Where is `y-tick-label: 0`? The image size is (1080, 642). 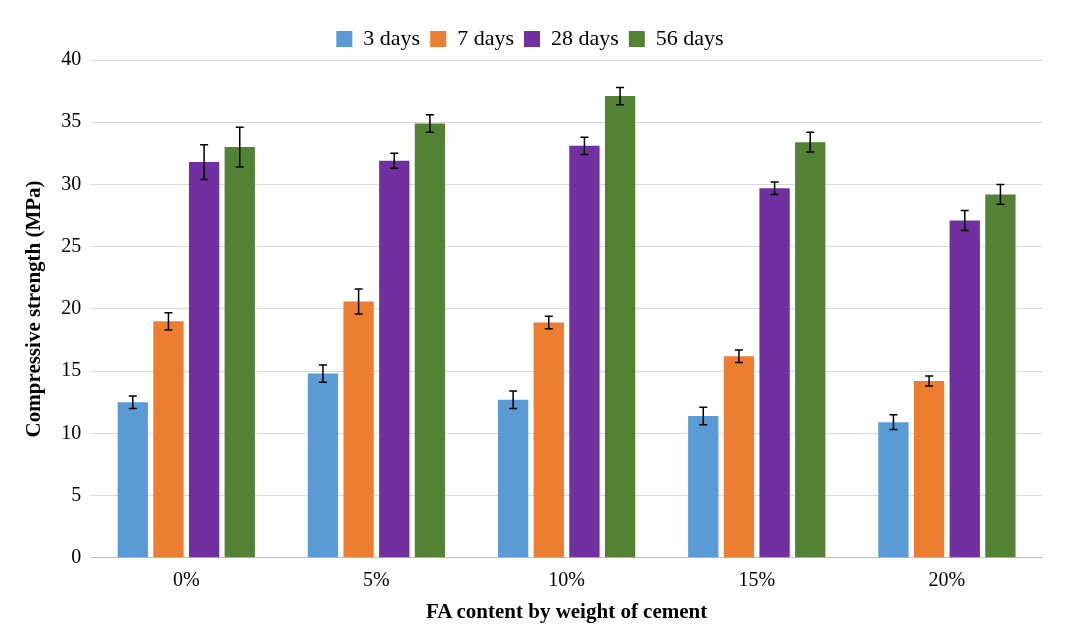 y-tick-label: 0 is located at coordinates (76, 556).